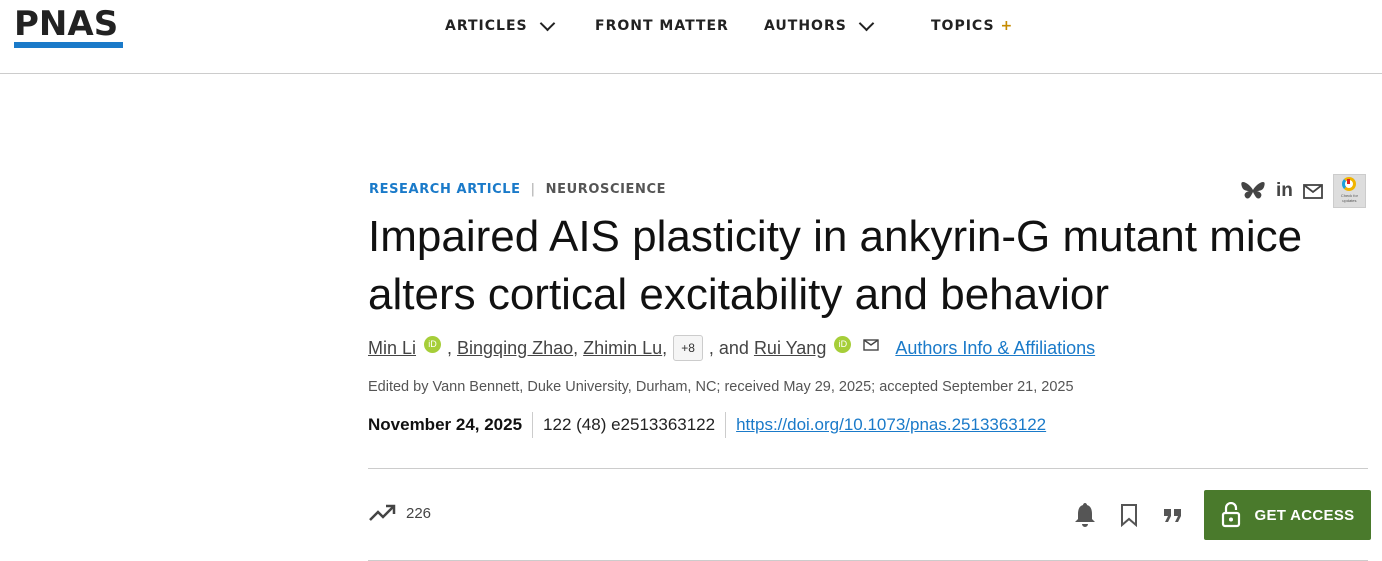  I want to click on citation: 122 (48) e2513363122, so click(629, 424).